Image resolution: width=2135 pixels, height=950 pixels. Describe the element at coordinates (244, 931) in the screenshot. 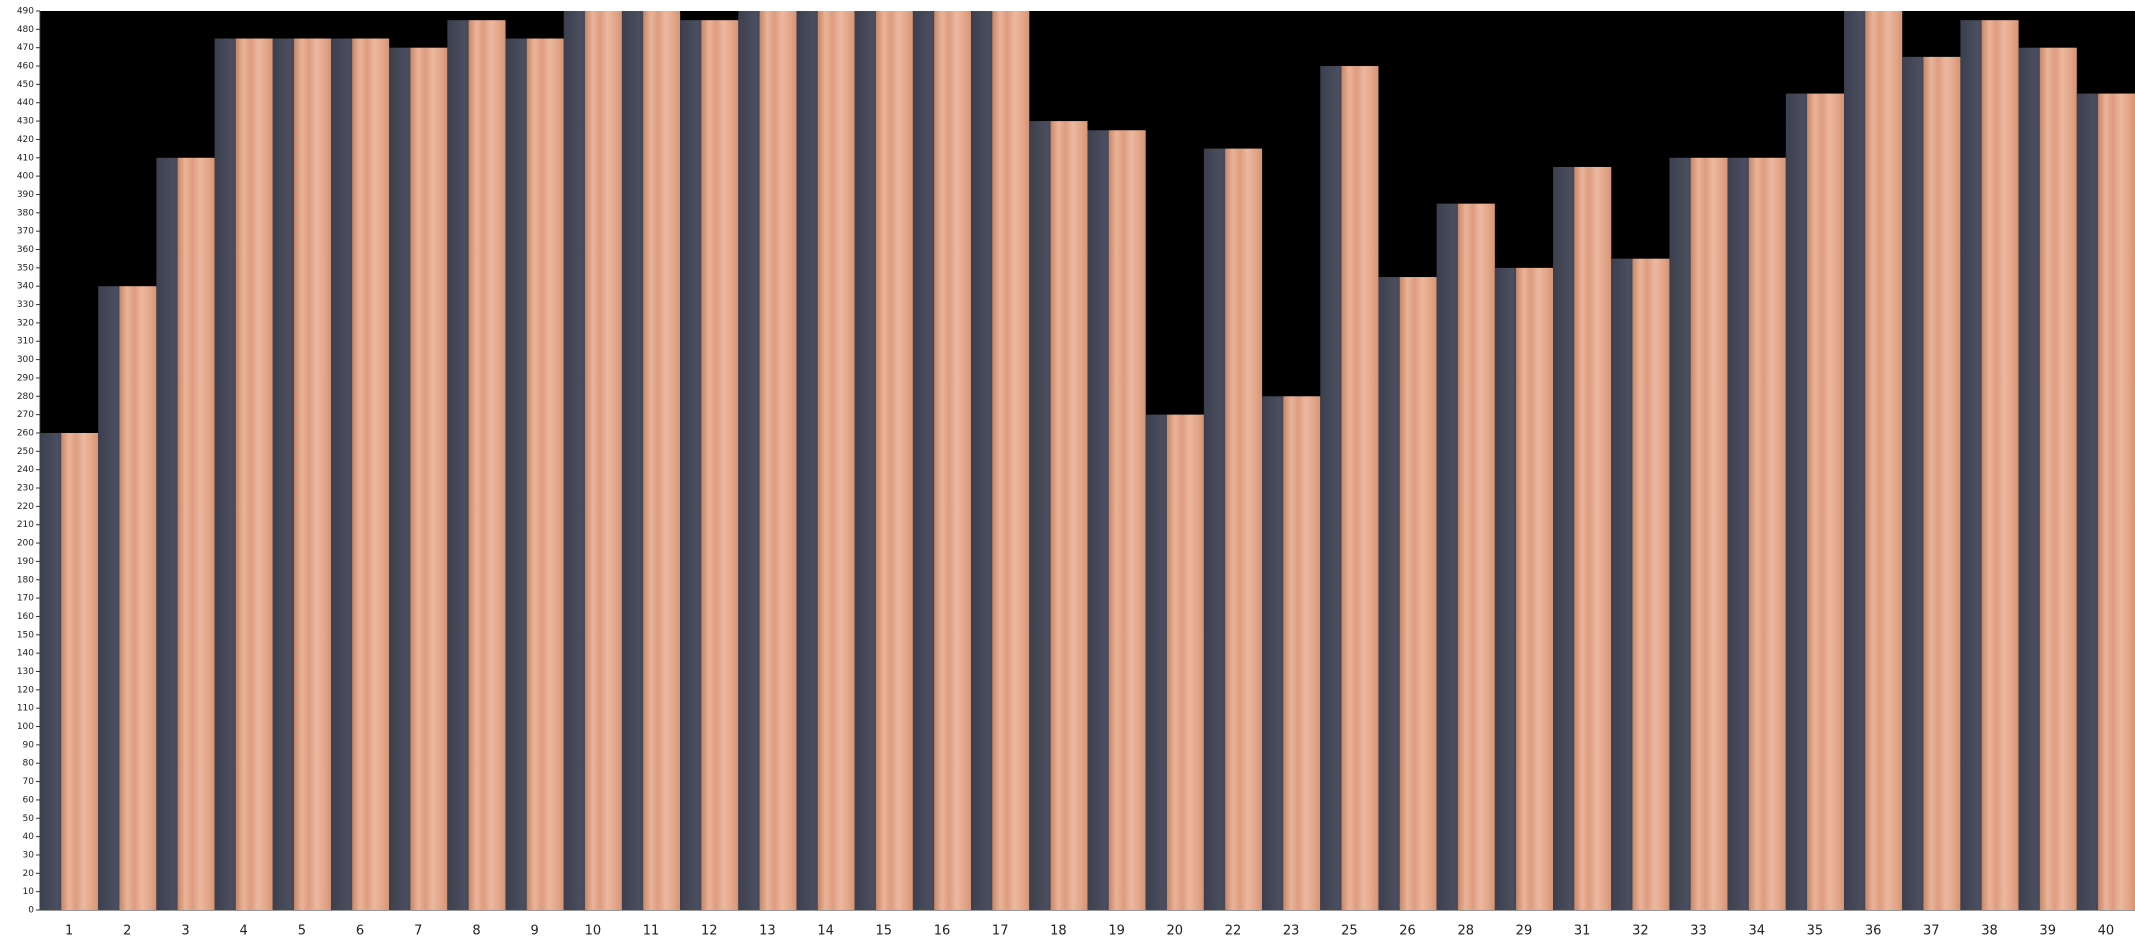

I see `x-tick-label: 4` at that location.